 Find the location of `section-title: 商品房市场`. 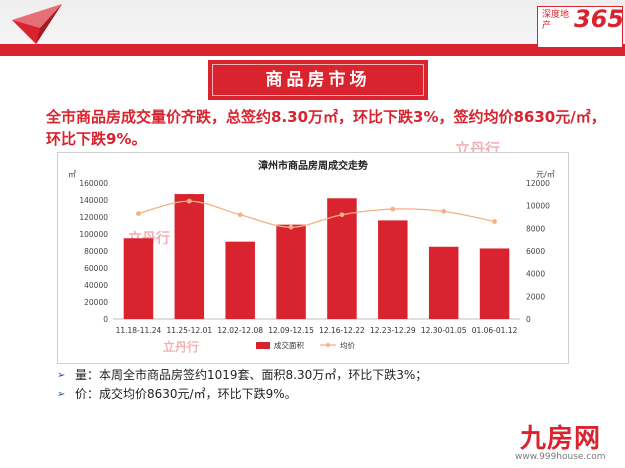

section-title: 商品房市场 is located at coordinates (318, 80).